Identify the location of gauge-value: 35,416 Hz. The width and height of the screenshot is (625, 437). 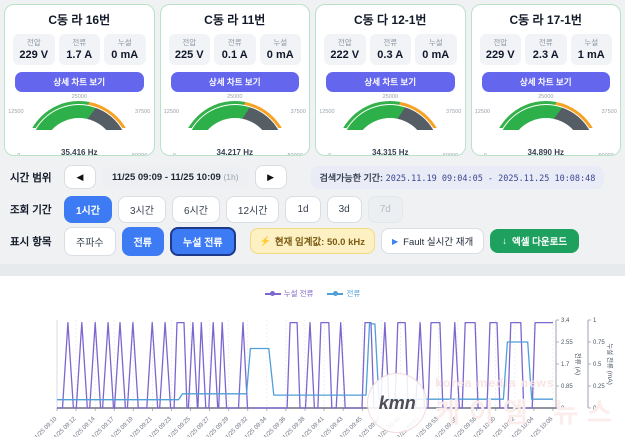
(79, 152).